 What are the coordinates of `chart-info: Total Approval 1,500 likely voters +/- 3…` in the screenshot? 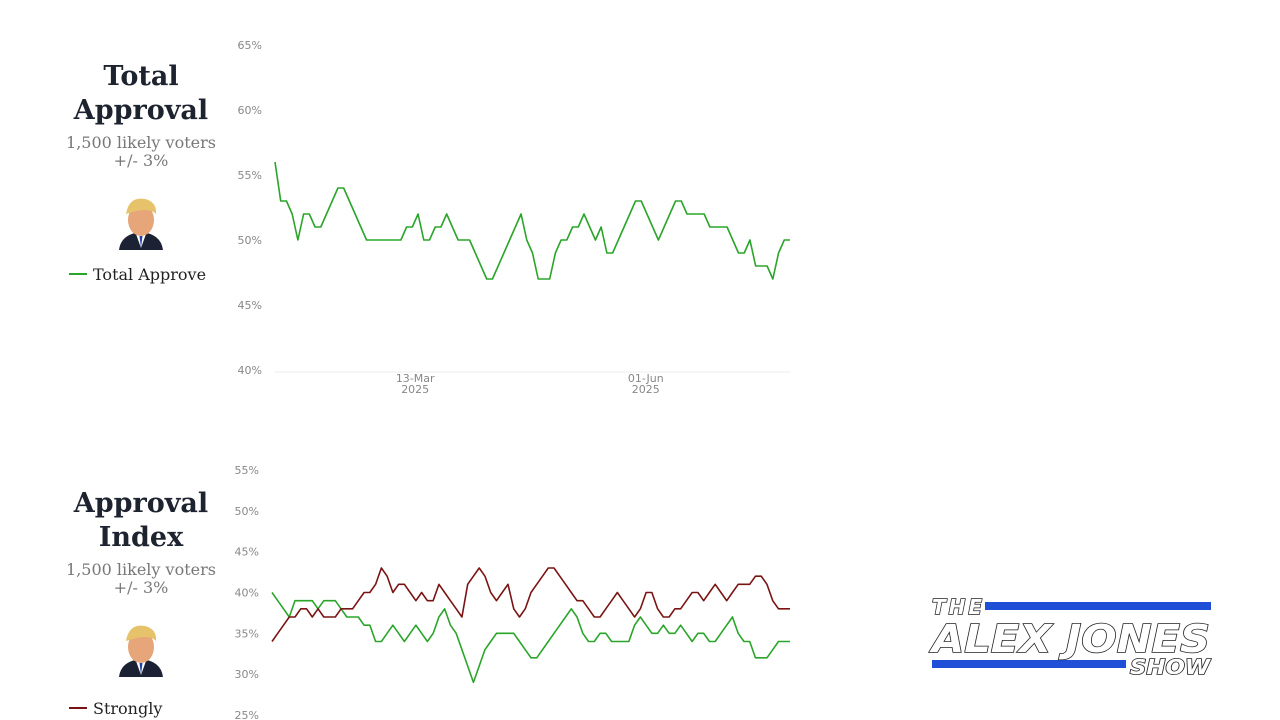 It's located at (141, 115).